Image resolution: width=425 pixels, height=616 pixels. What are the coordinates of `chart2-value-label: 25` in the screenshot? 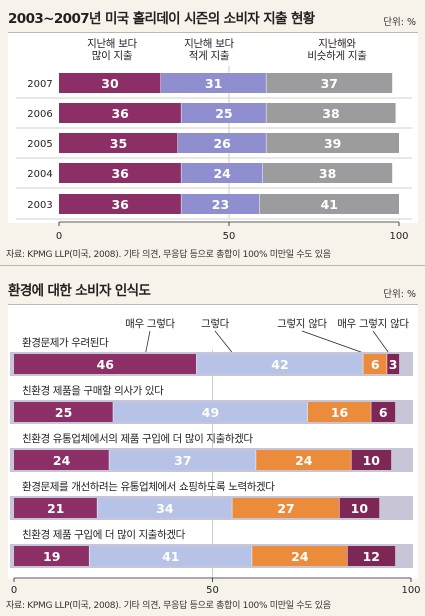 It's located at (63, 412).